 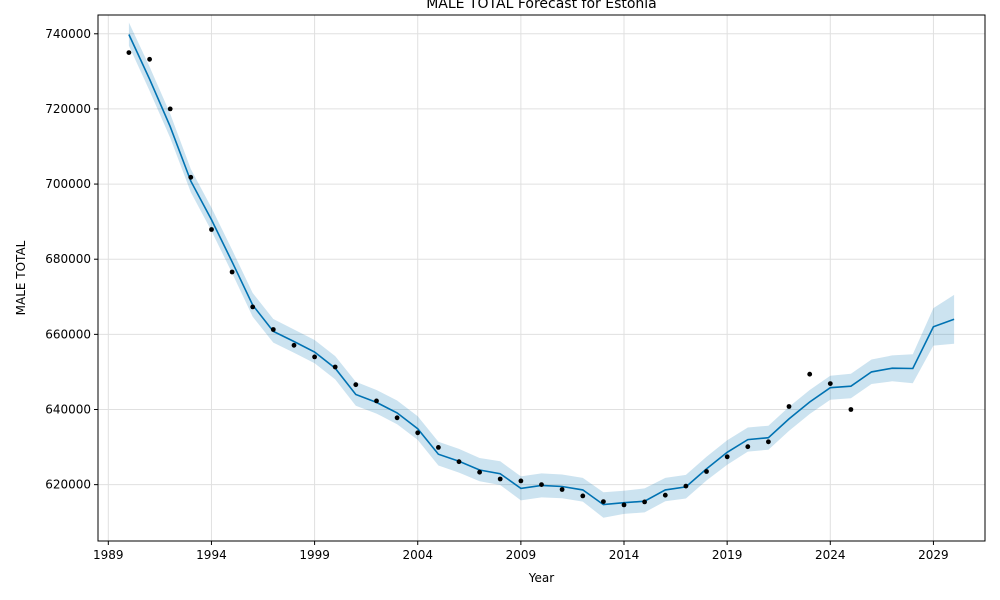 What do you see at coordinates (541, 6) in the screenshot?
I see `chart-title: MALE TOTAL Forecast for Estonia` at bounding box center [541, 6].